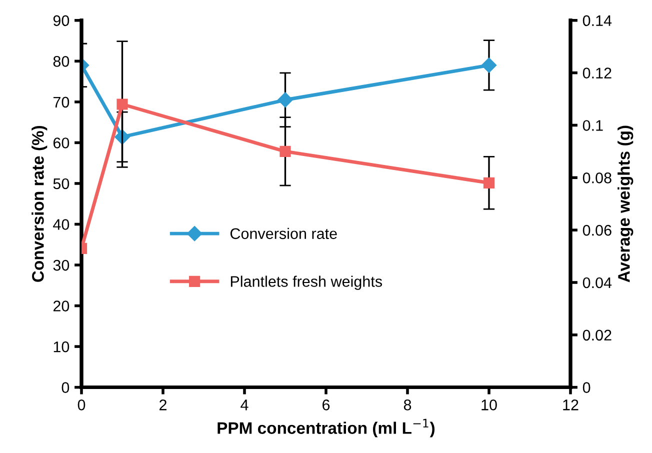  Describe the element at coordinates (163, 405) in the screenshot. I see `x-tick-label: 2` at that location.